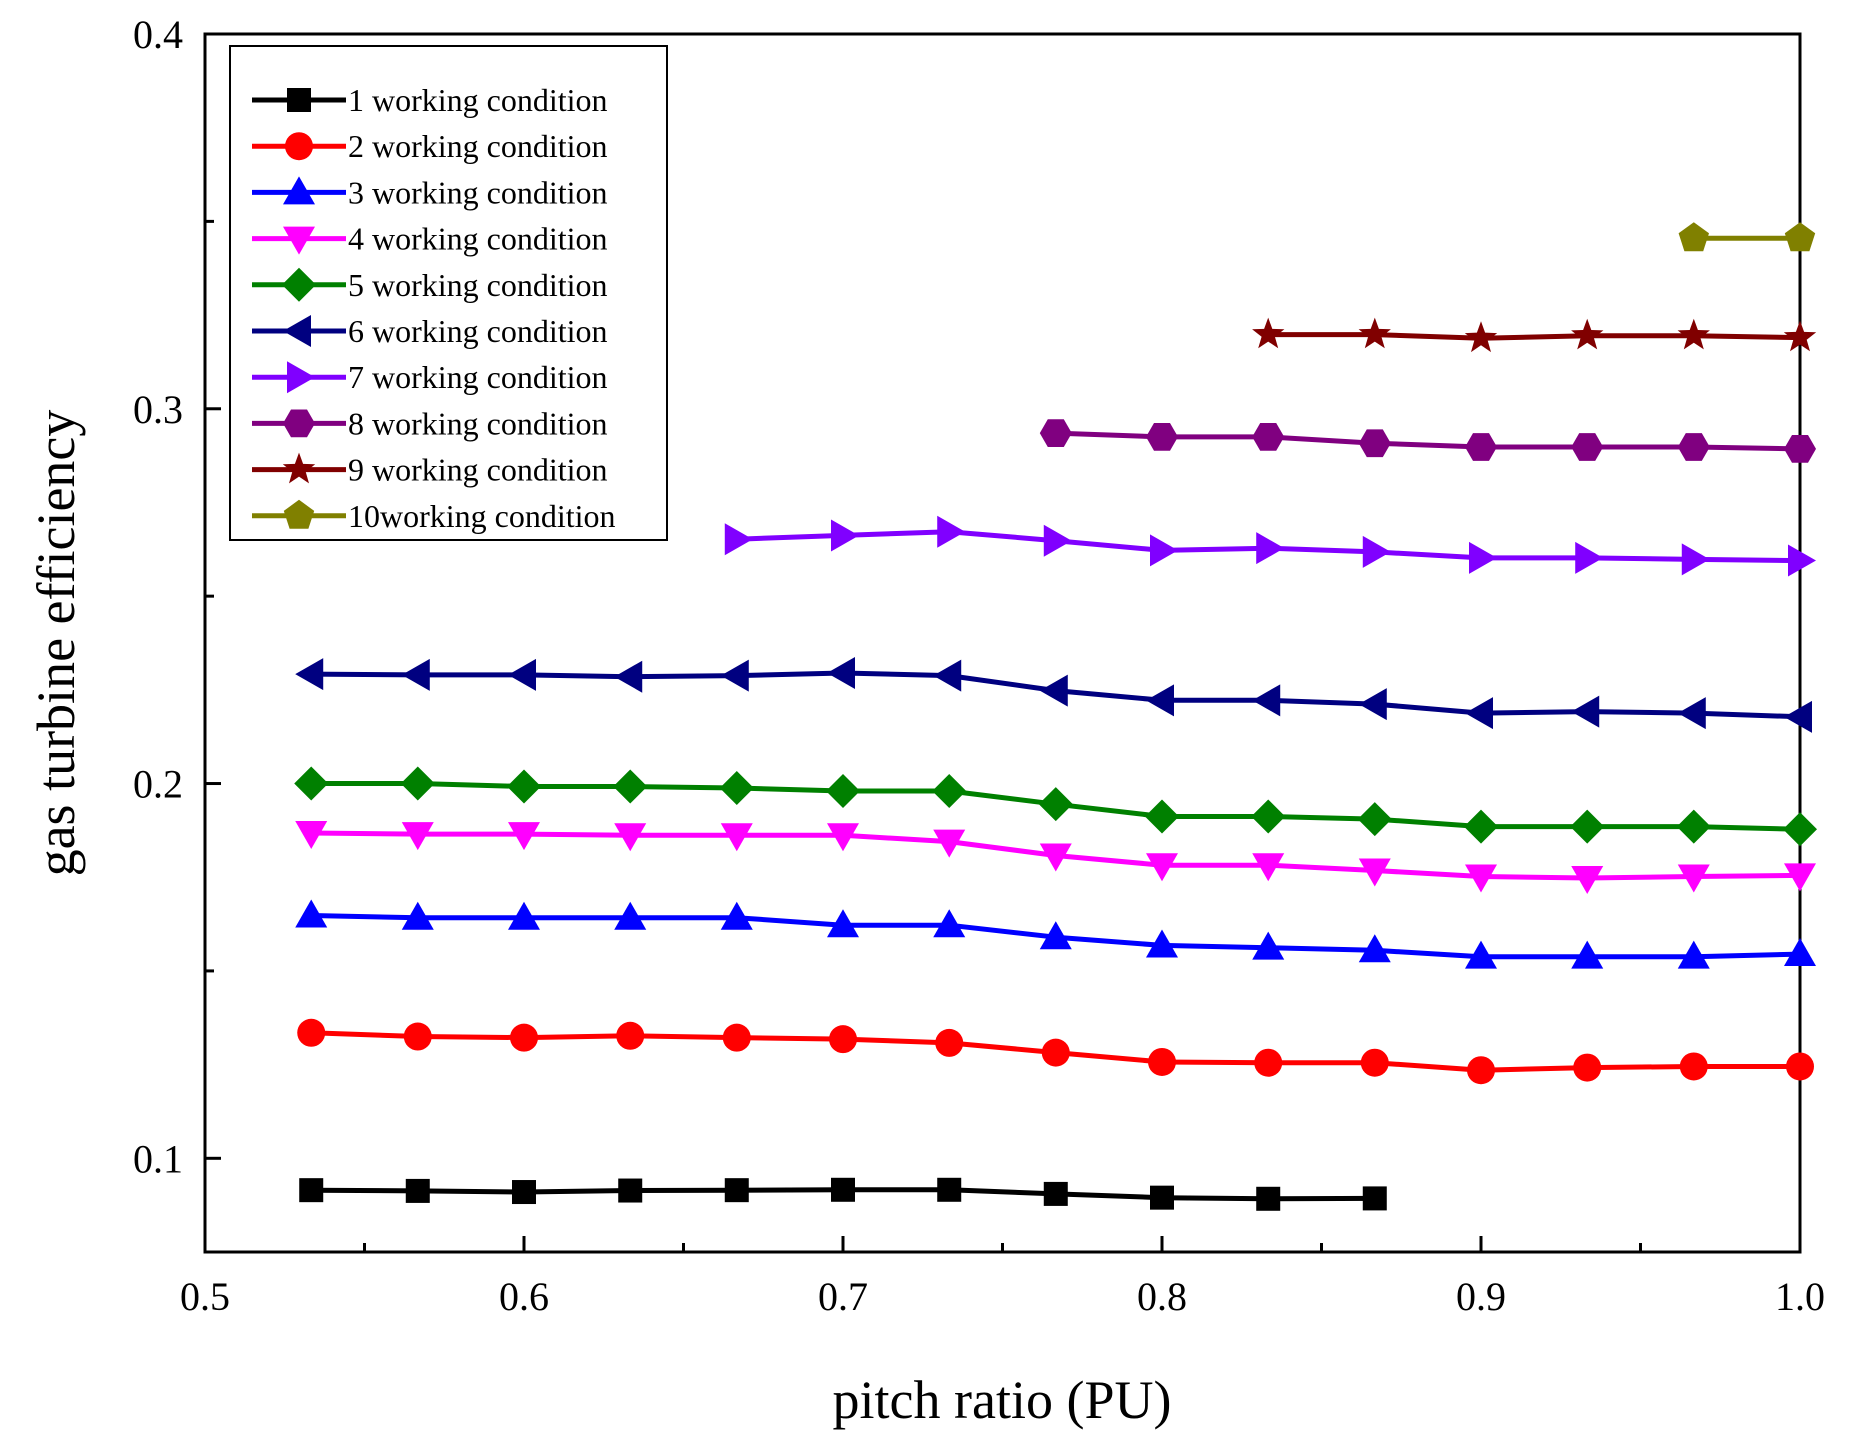 The height and width of the screenshot is (1449, 1864). Describe the element at coordinates (430, 423) in the screenshot. I see `legend-item: 8 working condition` at that location.